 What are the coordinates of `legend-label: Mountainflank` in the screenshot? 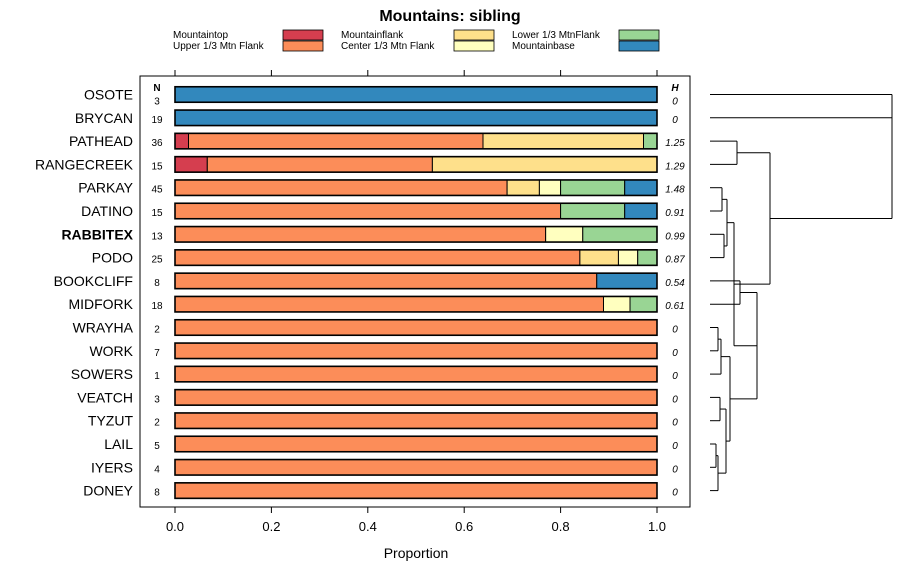 It's located at (372, 35).